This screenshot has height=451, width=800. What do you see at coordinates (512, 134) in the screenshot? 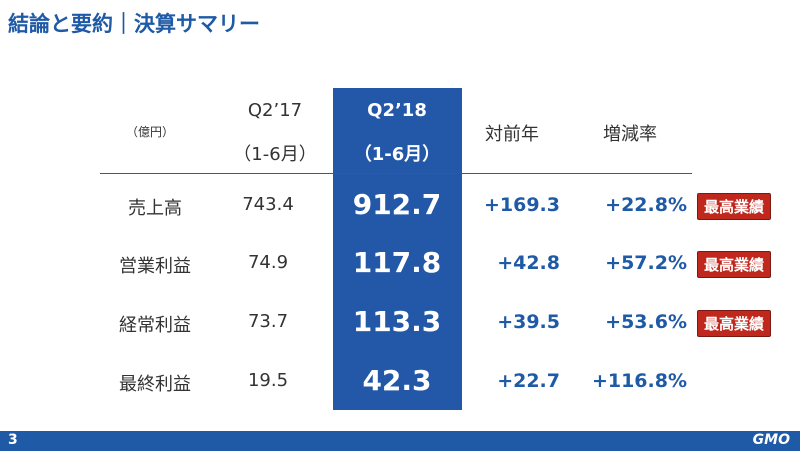
I see `column-header: 対前年` at bounding box center [512, 134].